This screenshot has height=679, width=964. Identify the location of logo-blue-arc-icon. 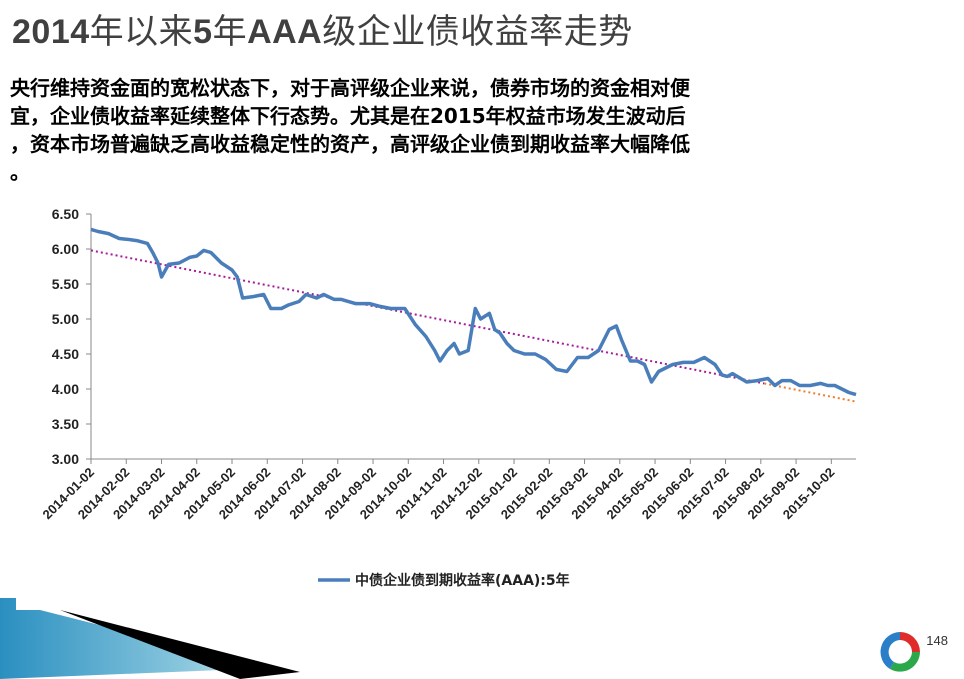
(890, 650).